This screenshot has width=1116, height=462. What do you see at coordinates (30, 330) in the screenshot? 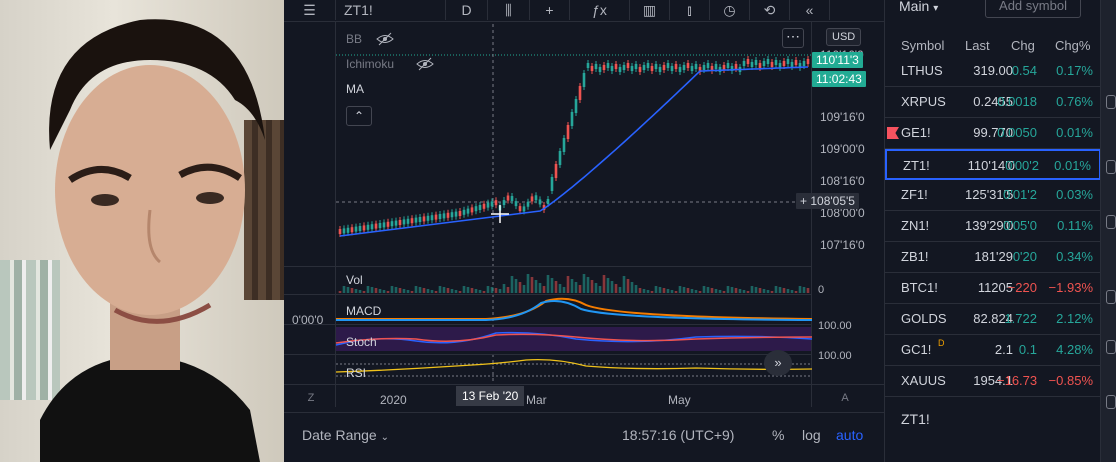
I see `bookshelf-left` at bounding box center [30, 330].